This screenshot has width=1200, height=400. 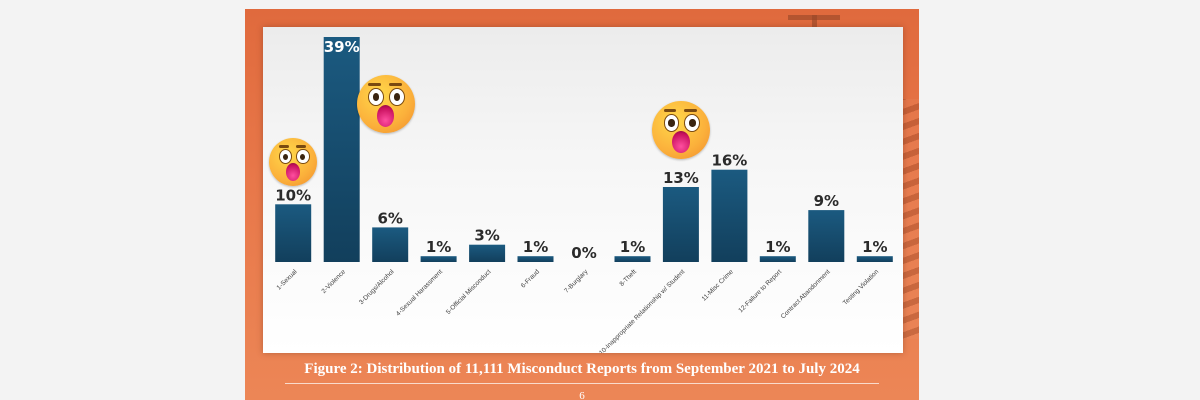 I want to click on category-tick-label: Testing Violation, so click(x=861, y=287).